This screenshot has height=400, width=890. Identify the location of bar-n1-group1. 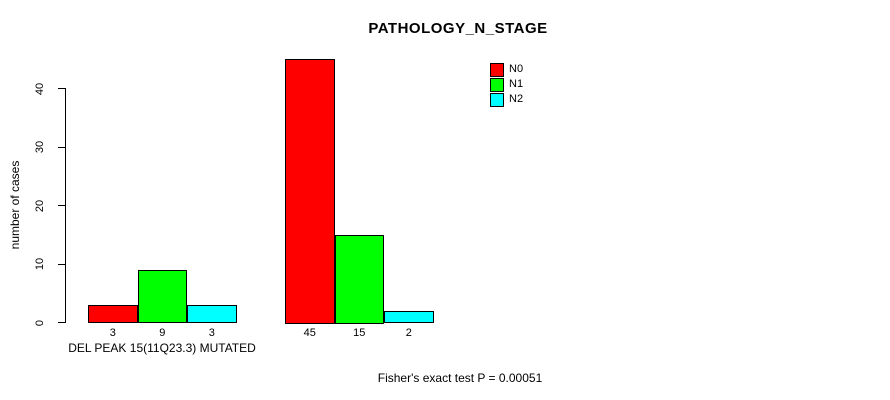
(162, 296).